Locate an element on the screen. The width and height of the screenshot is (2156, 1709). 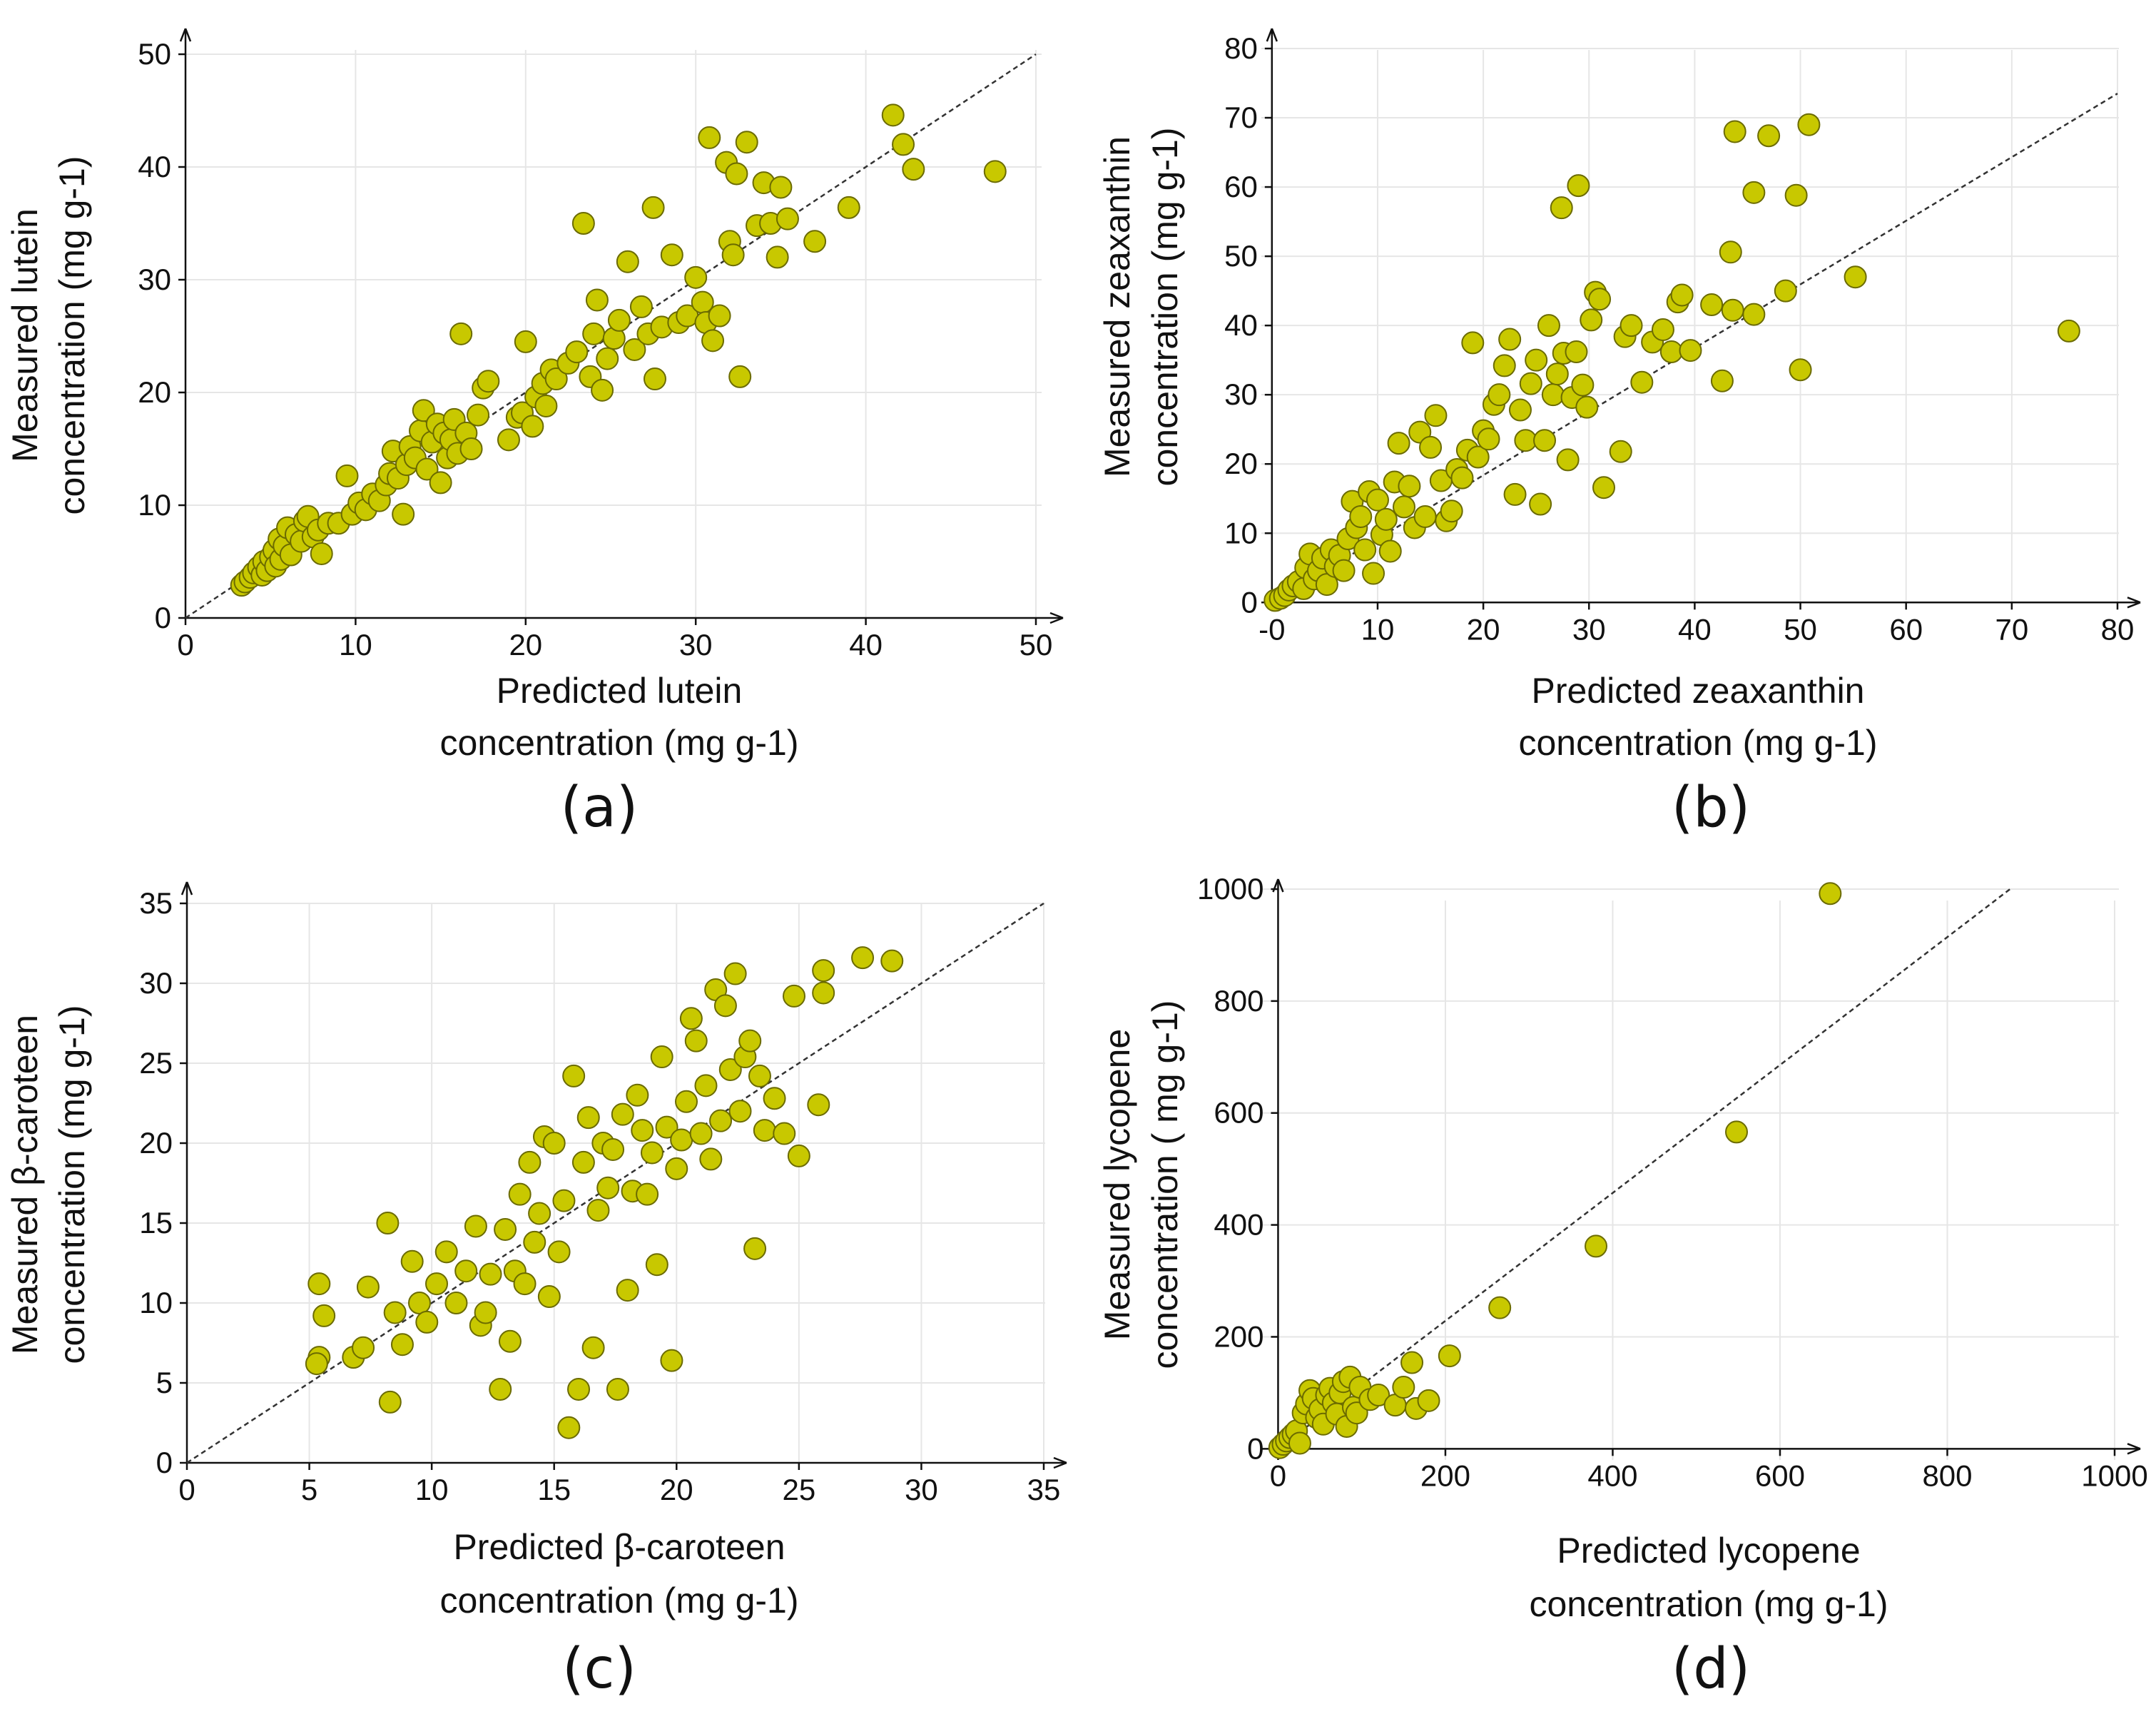
panel-label-a: (a) is located at coordinates (600, 808).